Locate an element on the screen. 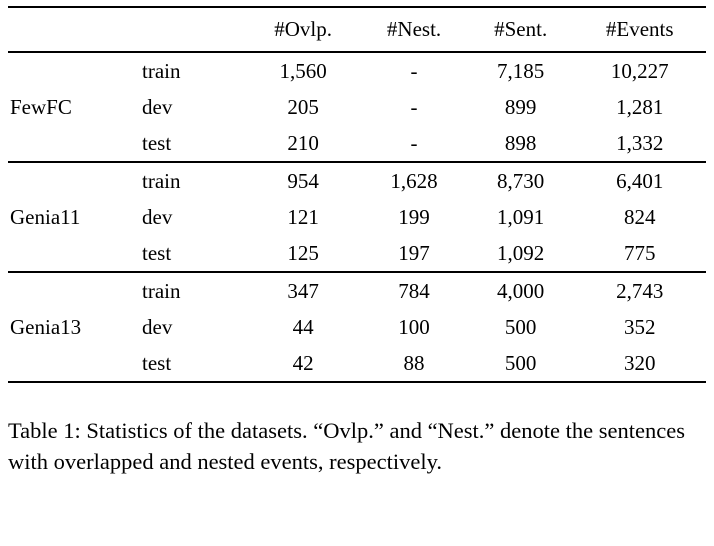 This screenshot has height=546, width=714. cell-events: 2,743 is located at coordinates (640, 290).